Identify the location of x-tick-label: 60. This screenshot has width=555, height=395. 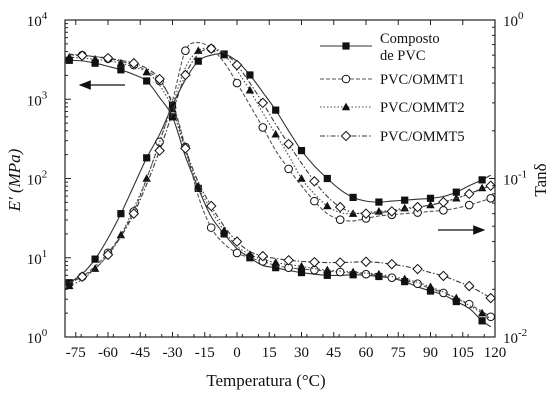
(366, 353).